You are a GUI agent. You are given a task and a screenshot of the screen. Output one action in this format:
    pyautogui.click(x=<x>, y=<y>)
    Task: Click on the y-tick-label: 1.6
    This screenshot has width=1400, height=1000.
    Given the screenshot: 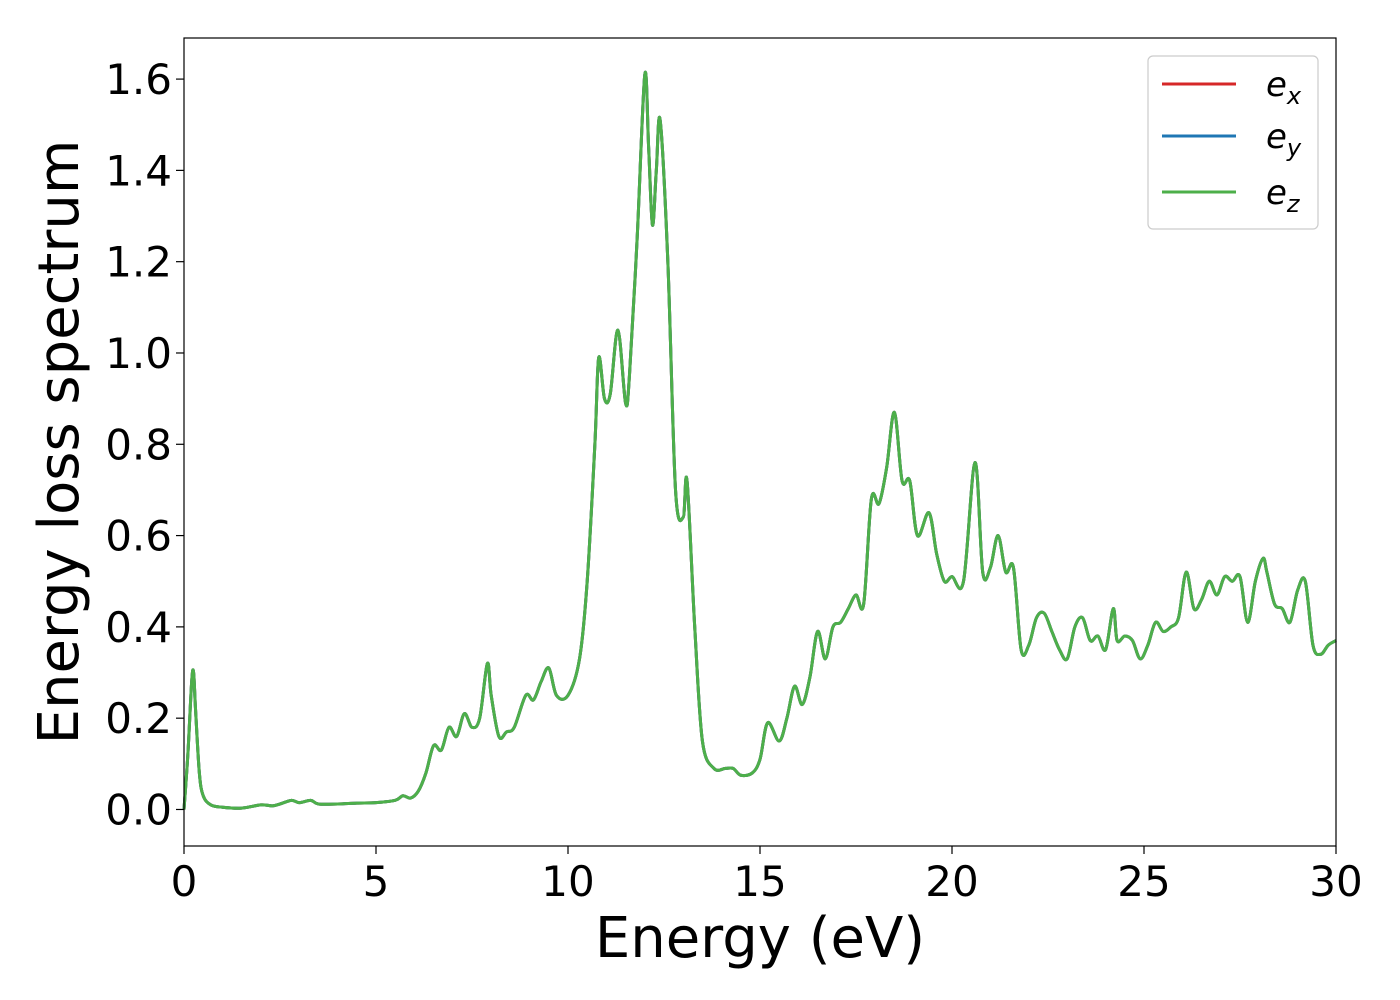 What is the action you would take?
    pyautogui.click(x=138, y=79)
    